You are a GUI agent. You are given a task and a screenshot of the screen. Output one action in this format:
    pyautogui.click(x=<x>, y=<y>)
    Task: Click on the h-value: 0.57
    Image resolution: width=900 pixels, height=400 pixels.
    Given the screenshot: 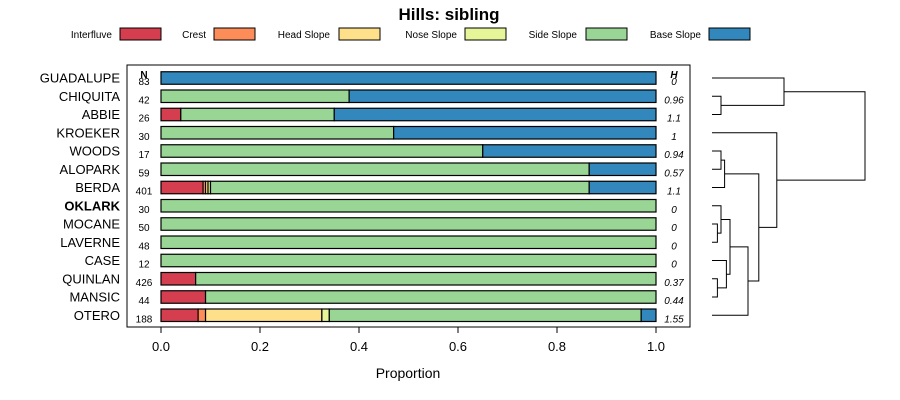 What is the action you would take?
    pyautogui.click(x=674, y=173)
    